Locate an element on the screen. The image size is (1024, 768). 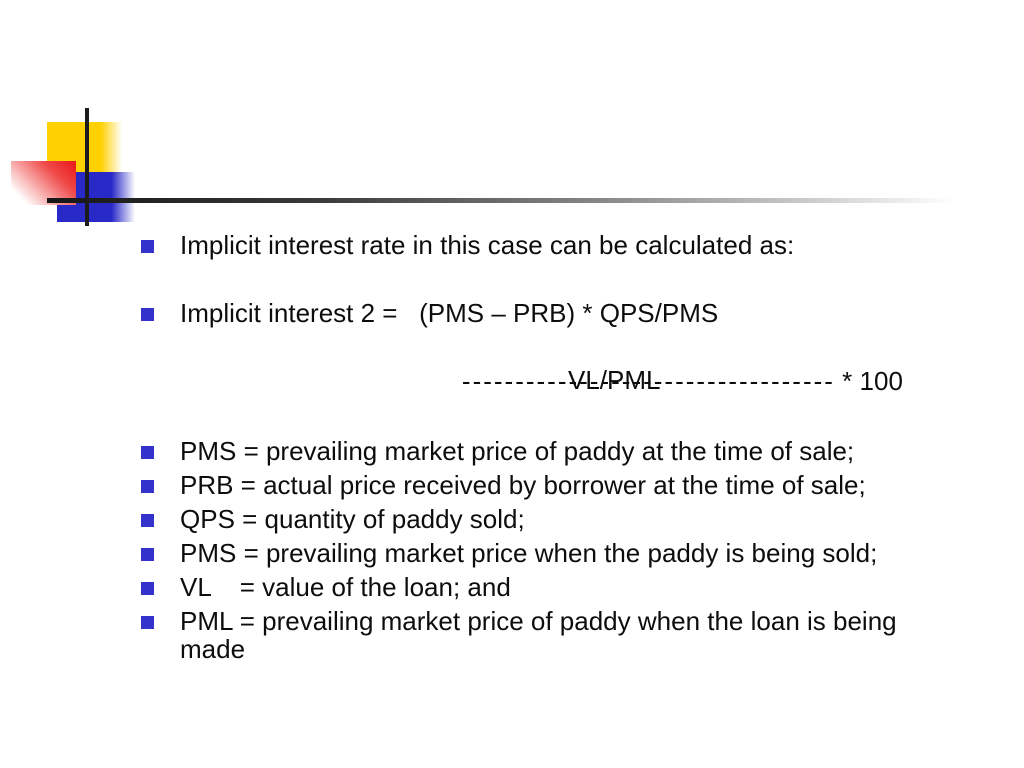
definition-row: QPS = quantity of paddy sold; is located at coordinates (571, 519).